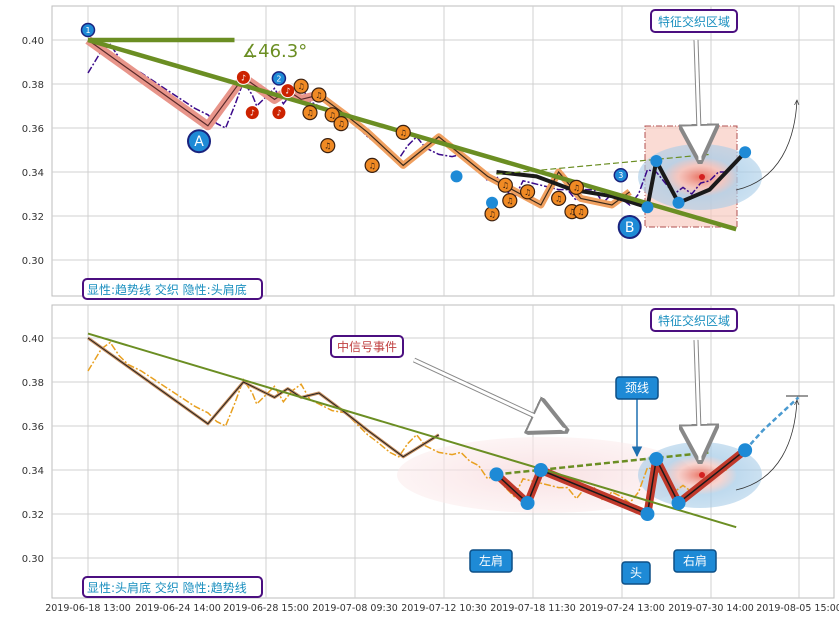  I want to click on x-tick-label: 2019-07-08 09:30, so click(355, 608).